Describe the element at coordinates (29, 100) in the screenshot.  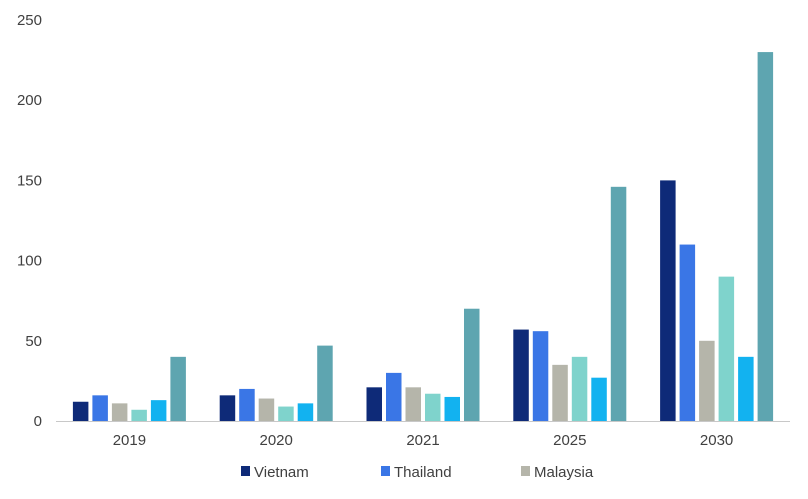
I see `y-tick-label: 200` at that location.